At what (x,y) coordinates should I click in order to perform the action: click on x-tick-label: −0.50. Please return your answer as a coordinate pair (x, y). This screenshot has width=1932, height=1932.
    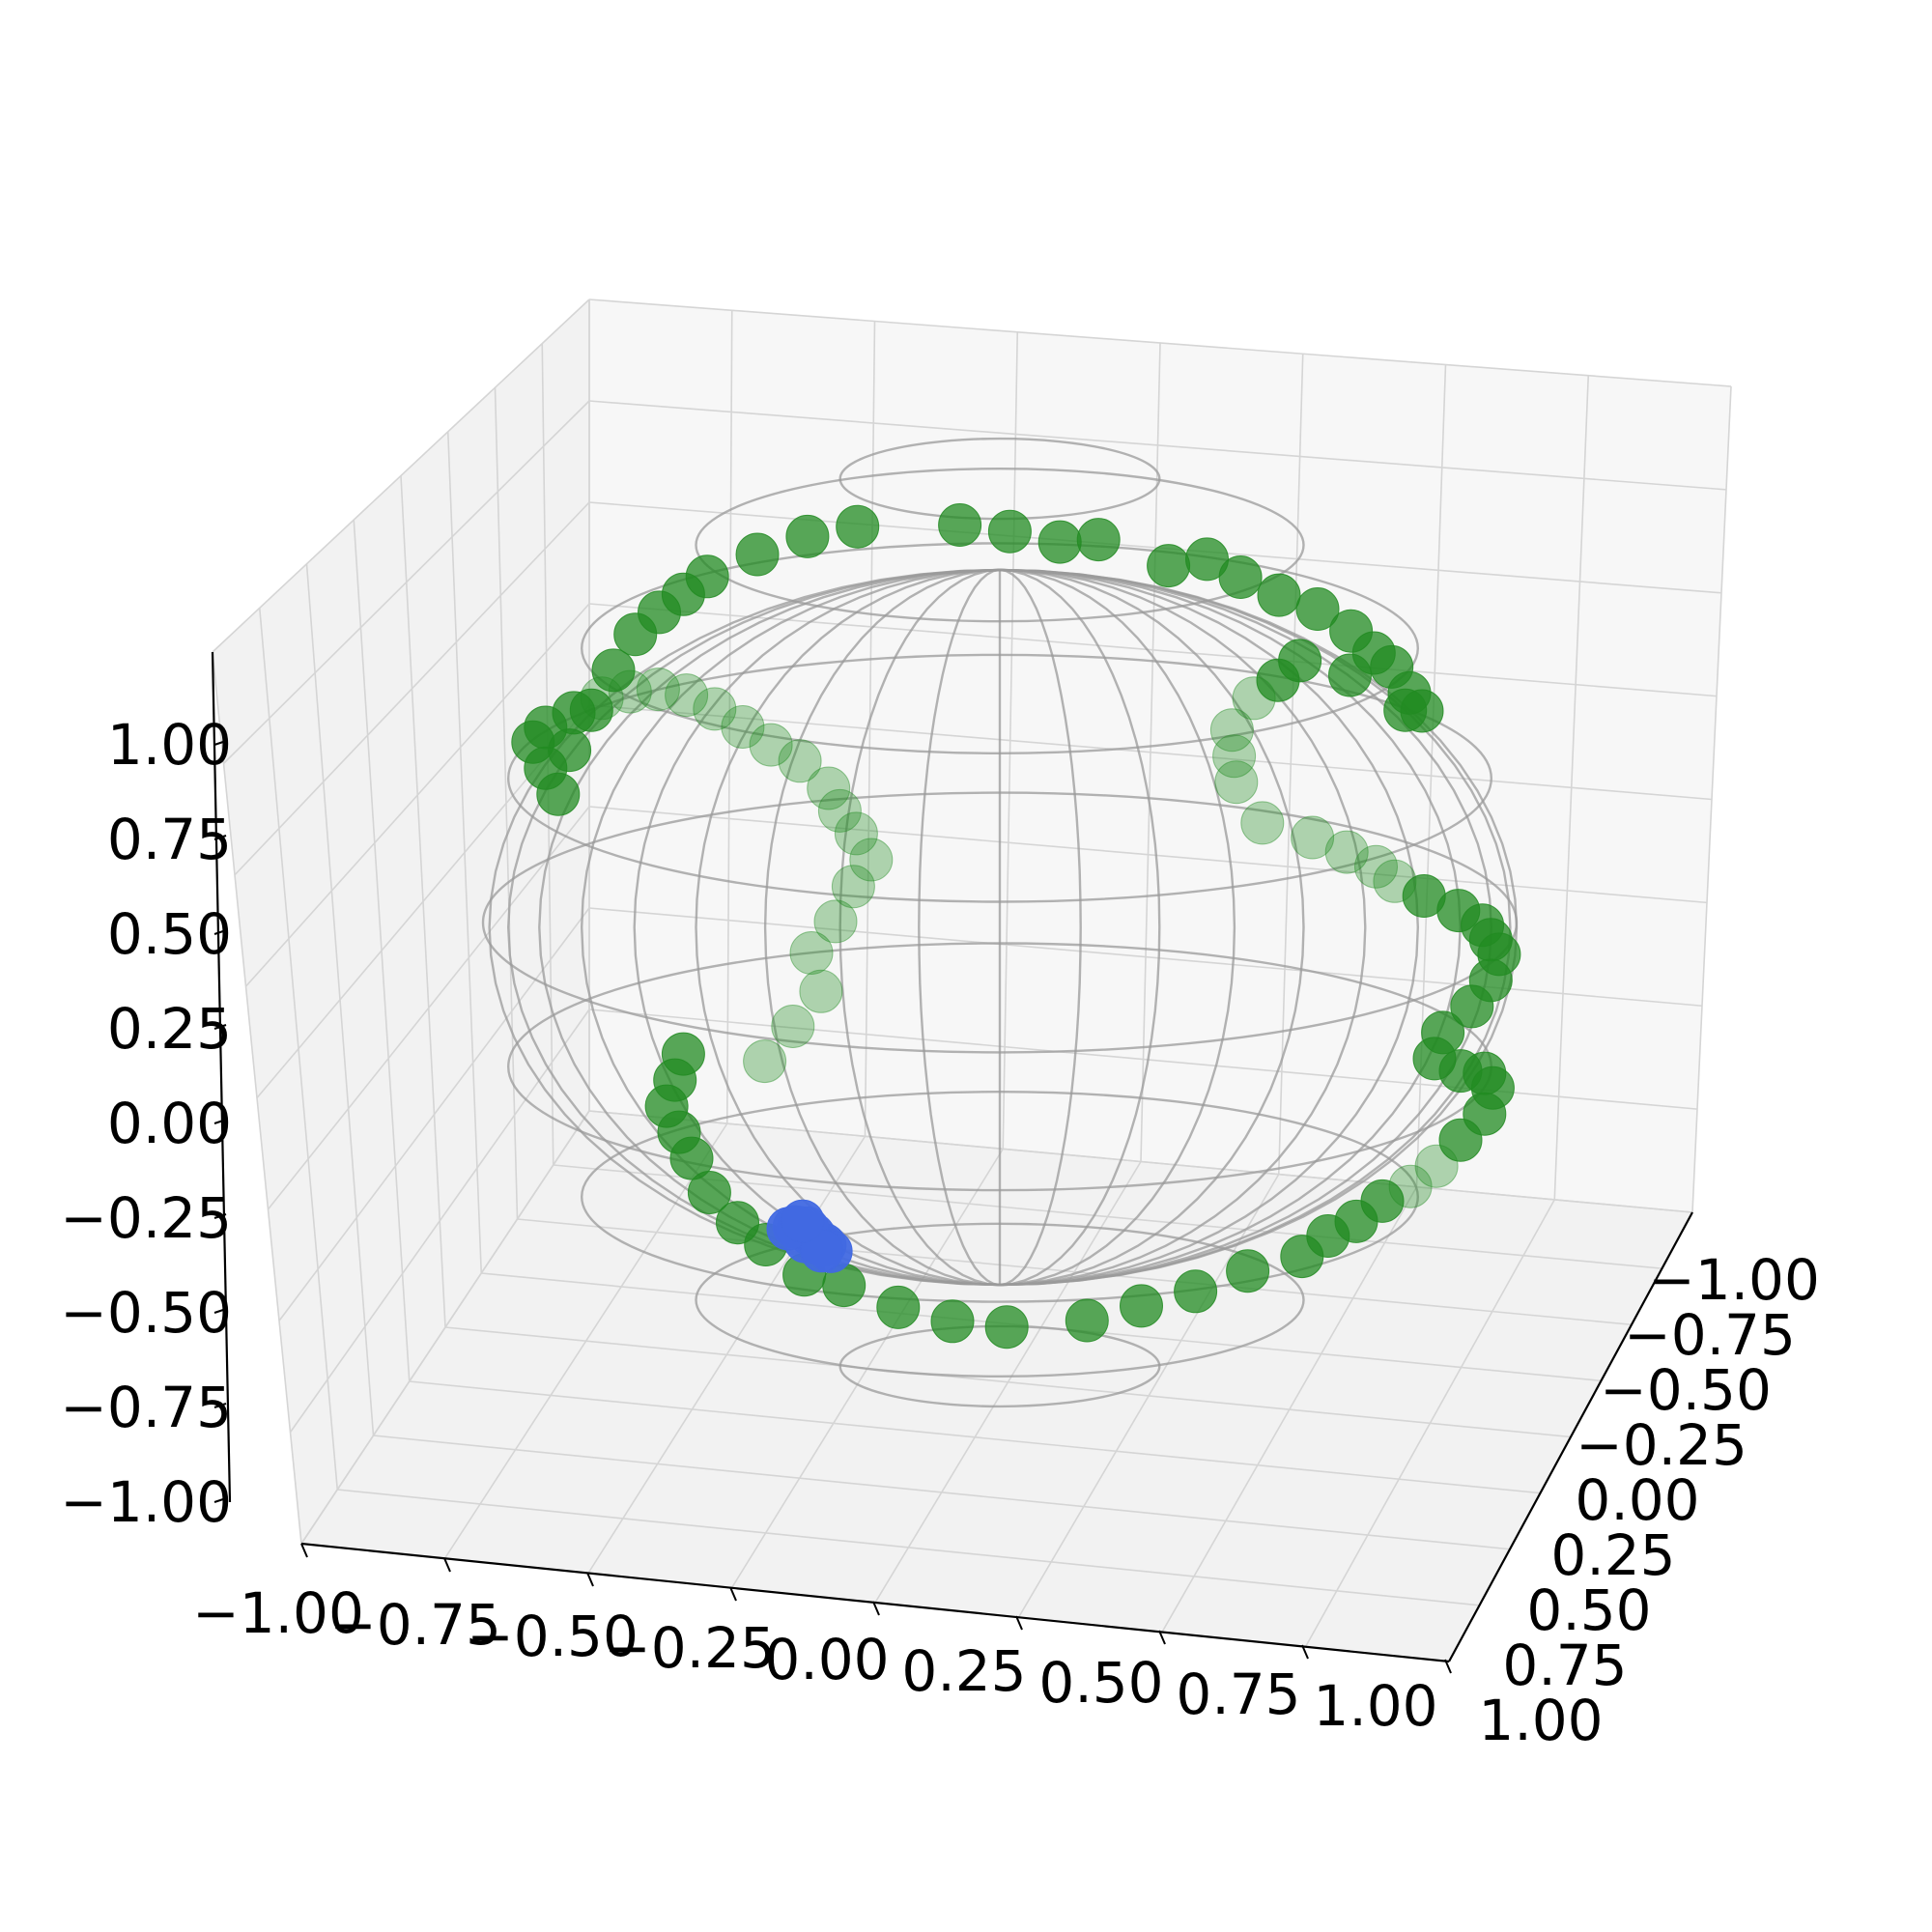
    Looking at the image, I should click on (553, 1636).